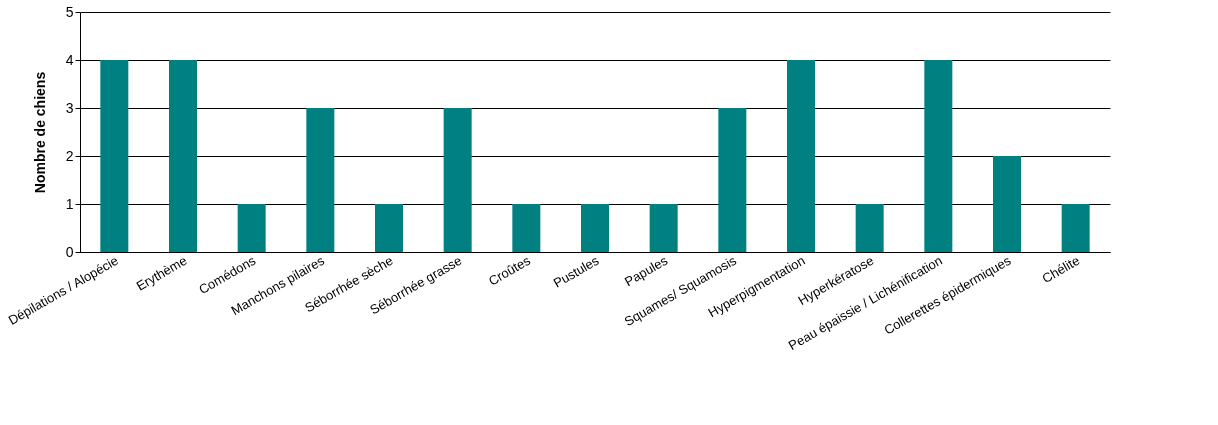 This screenshot has height=425, width=1218. Describe the element at coordinates (69, 155) in the screenshot. I see `y-tick-label: 2` at that location.